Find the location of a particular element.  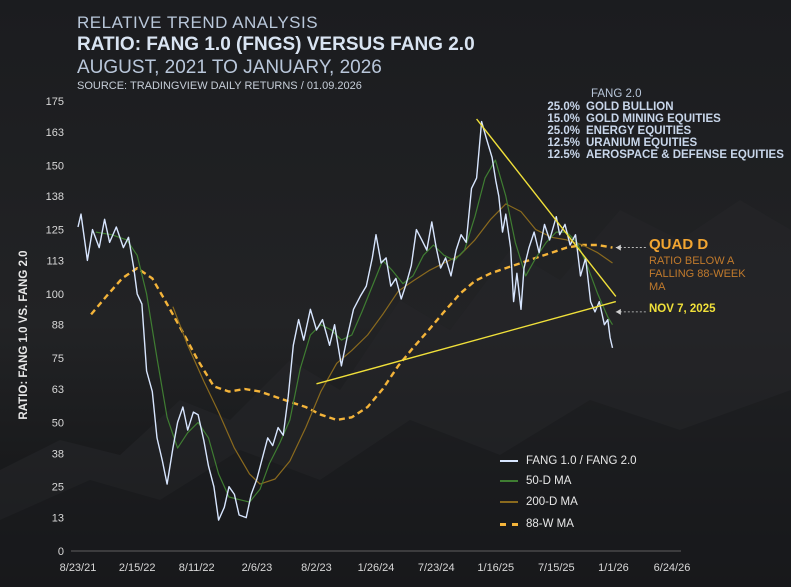

quad-d-subtitle: RATIO BELOW A FALLING 88-WEEK MA is located at coordinates (697, 274).